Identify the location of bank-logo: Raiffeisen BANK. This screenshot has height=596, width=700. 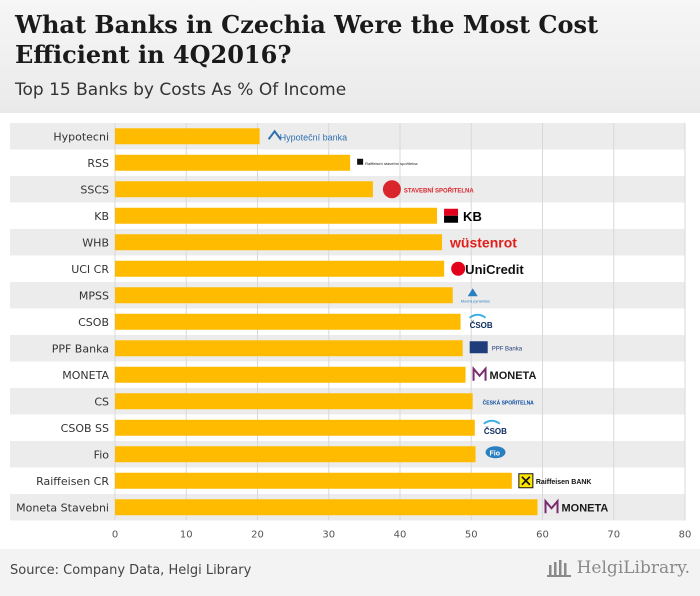
(555, 481).